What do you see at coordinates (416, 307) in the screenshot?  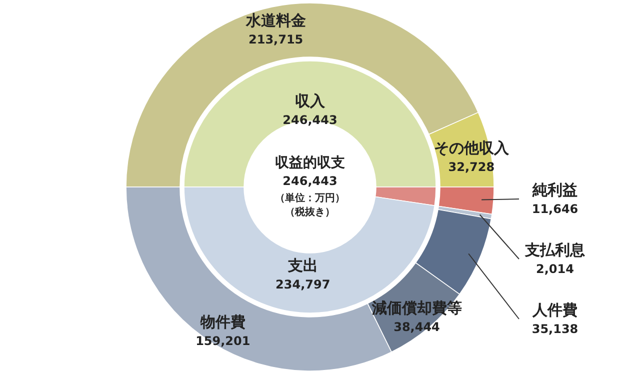 I see `slice-label: 減価償却費等` at bounding box center [416, 307].